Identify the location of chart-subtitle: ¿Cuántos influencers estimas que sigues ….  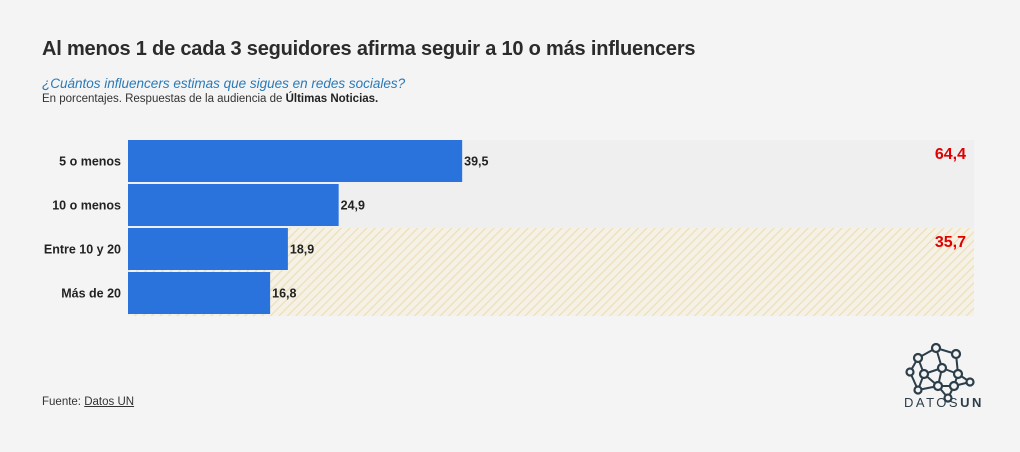
(224, 83).